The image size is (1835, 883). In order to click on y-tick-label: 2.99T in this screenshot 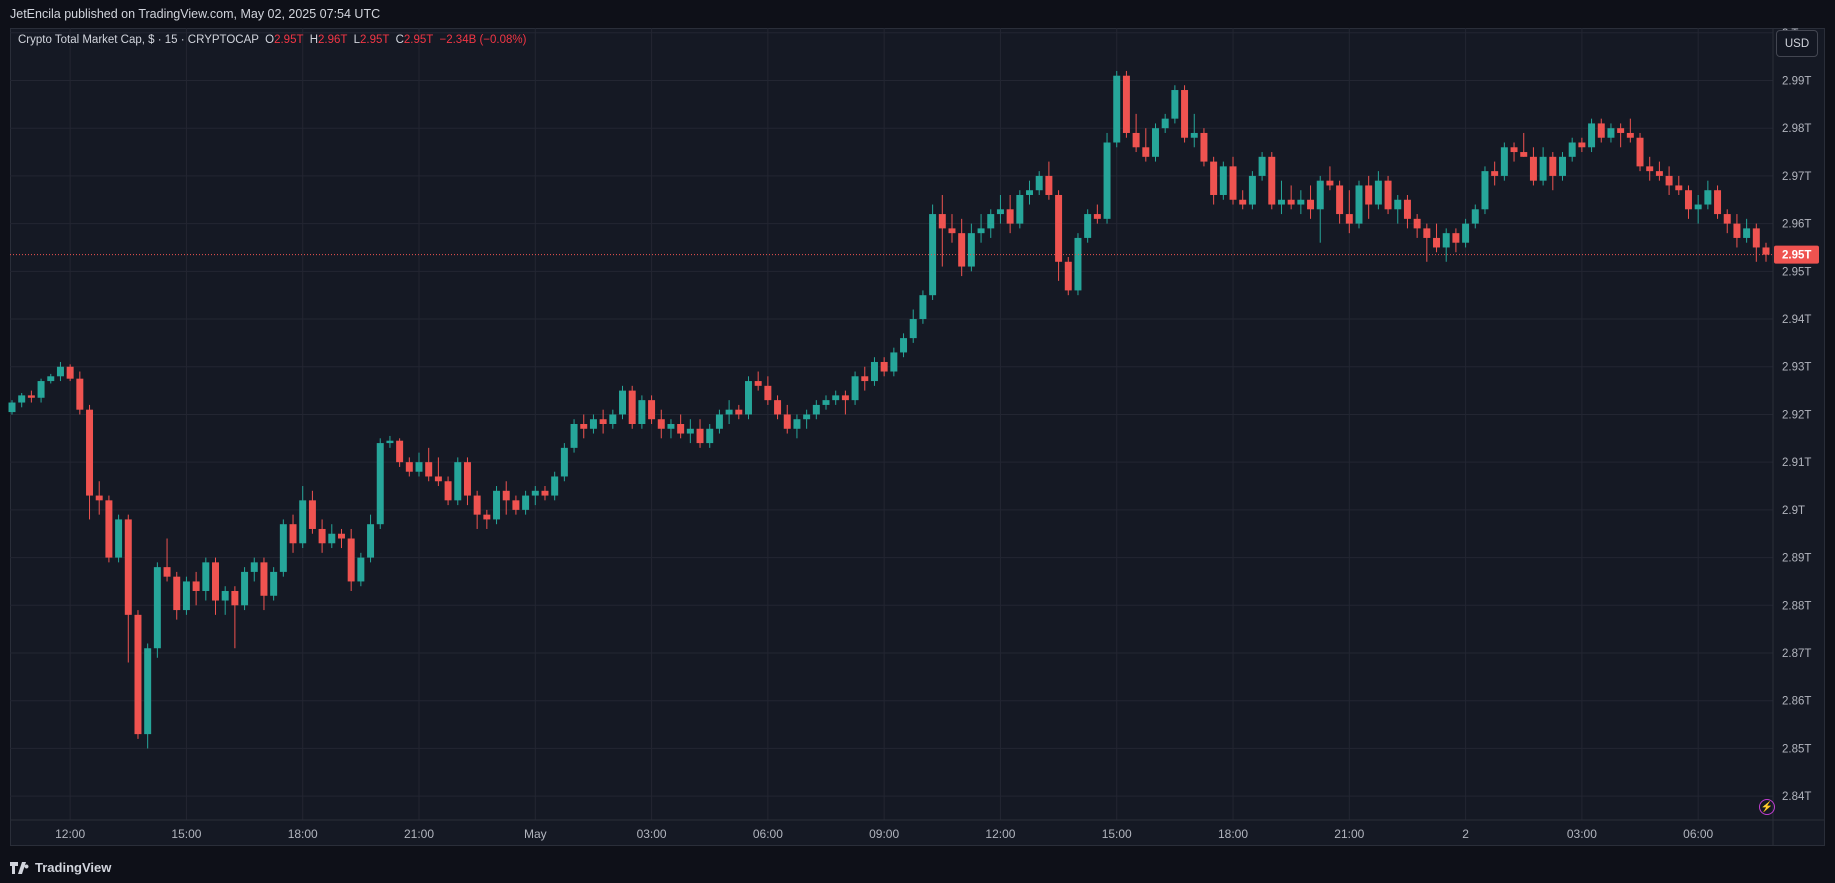, I will do `click(1796, 81)`.